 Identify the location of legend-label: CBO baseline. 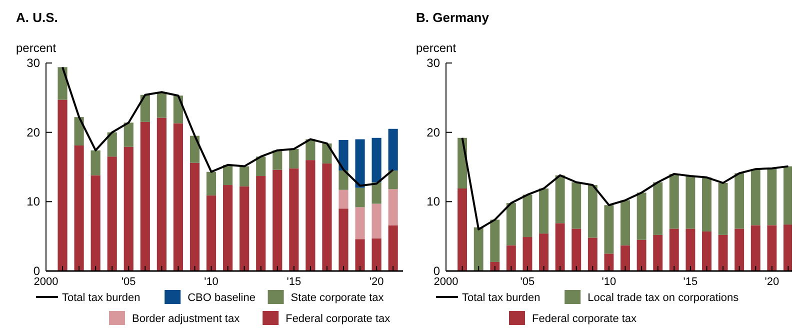
(222, 298).